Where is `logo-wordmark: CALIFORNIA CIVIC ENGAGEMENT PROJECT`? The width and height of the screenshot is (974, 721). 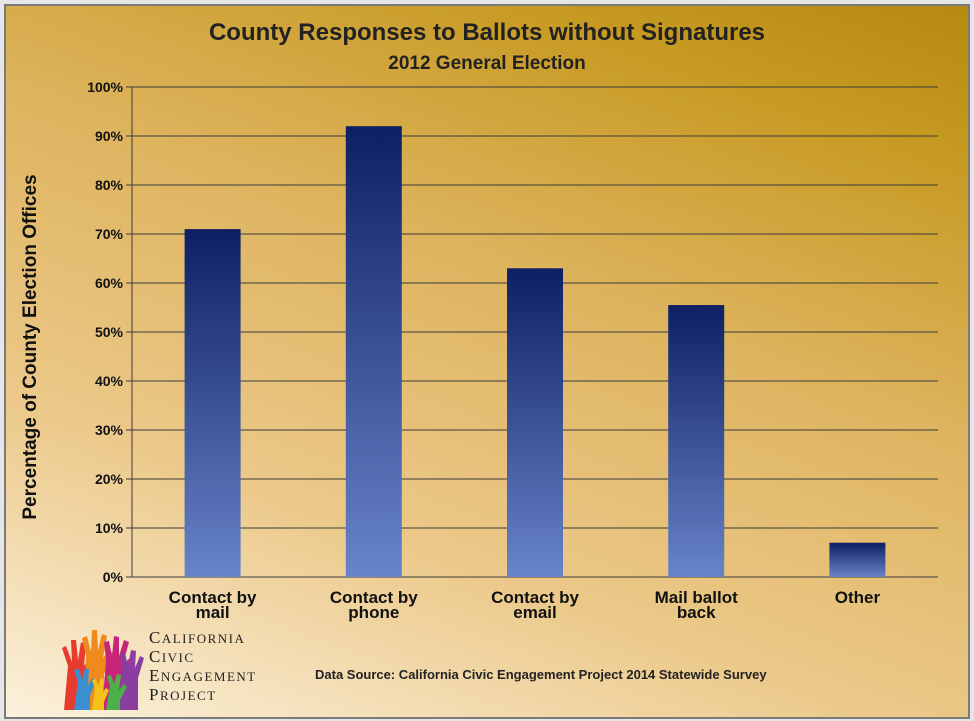 logo-wordmark: CALIFORNIA CIVIC ENGAGEMENT PROJECT is located at coordinates (203, 667).